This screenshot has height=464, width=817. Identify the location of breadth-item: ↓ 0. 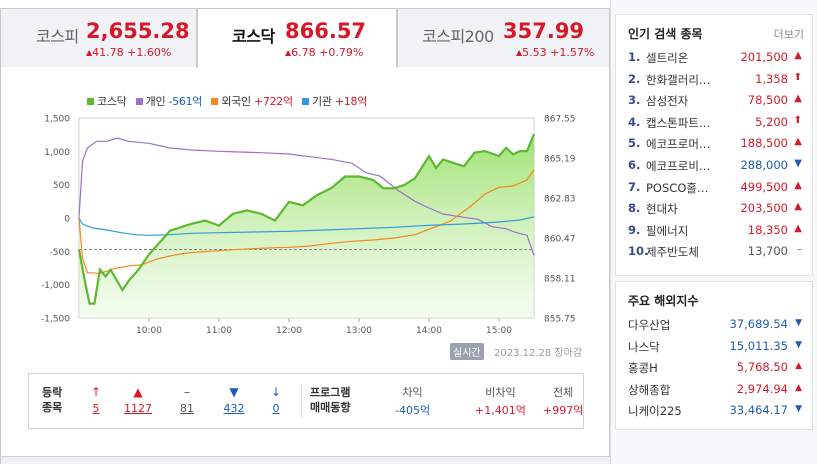
(276, 399).